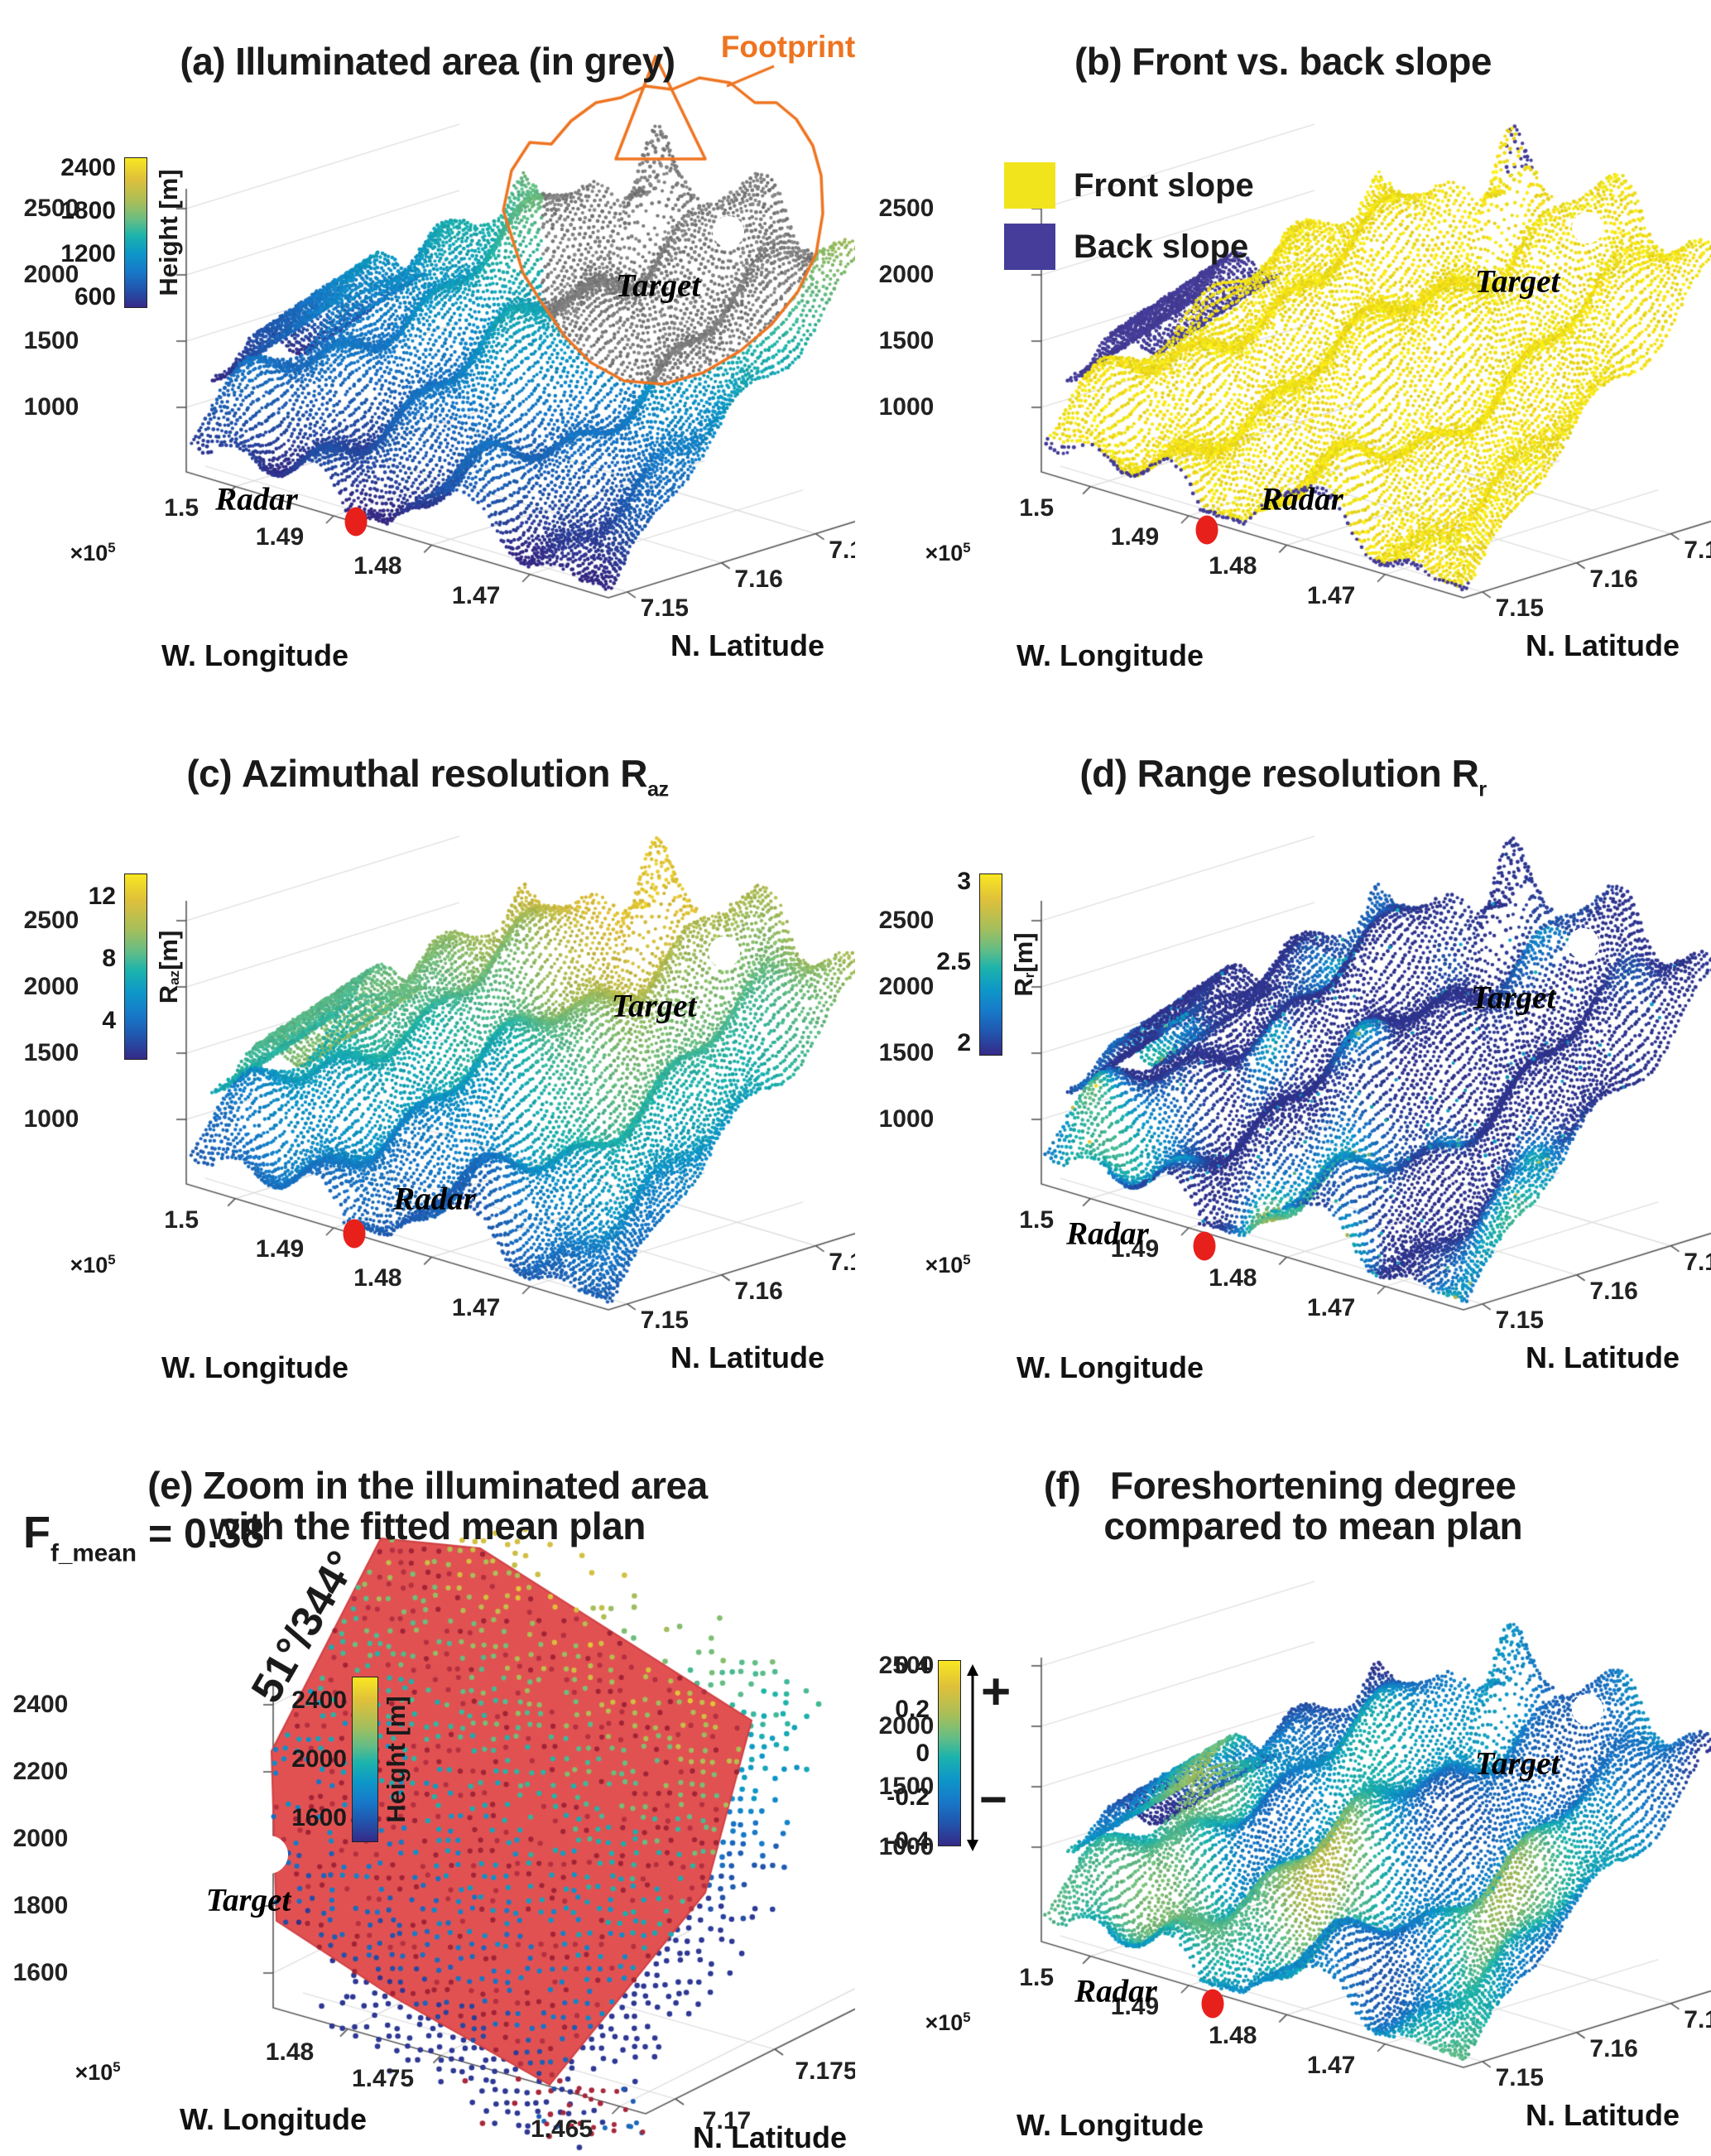  What do you see at coordinates (445, 774) in the screenshot?
I see `panel-c-title-text: Azimuthal resolution R` at bounding box center [445, 774].